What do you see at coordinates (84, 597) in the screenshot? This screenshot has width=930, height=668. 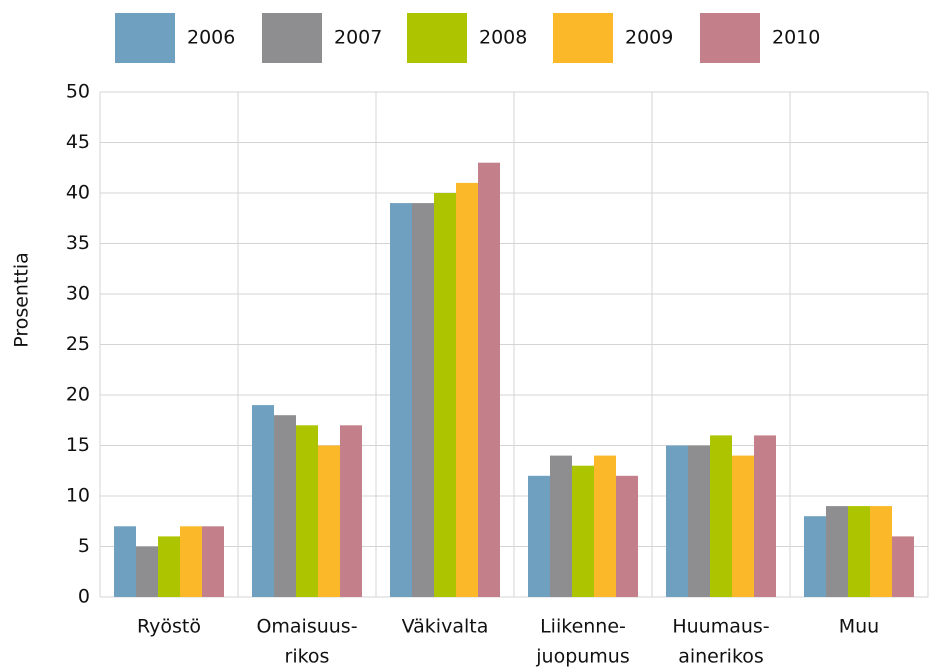 I see `y-tick-label: 0` at bounding box center [84, 597].